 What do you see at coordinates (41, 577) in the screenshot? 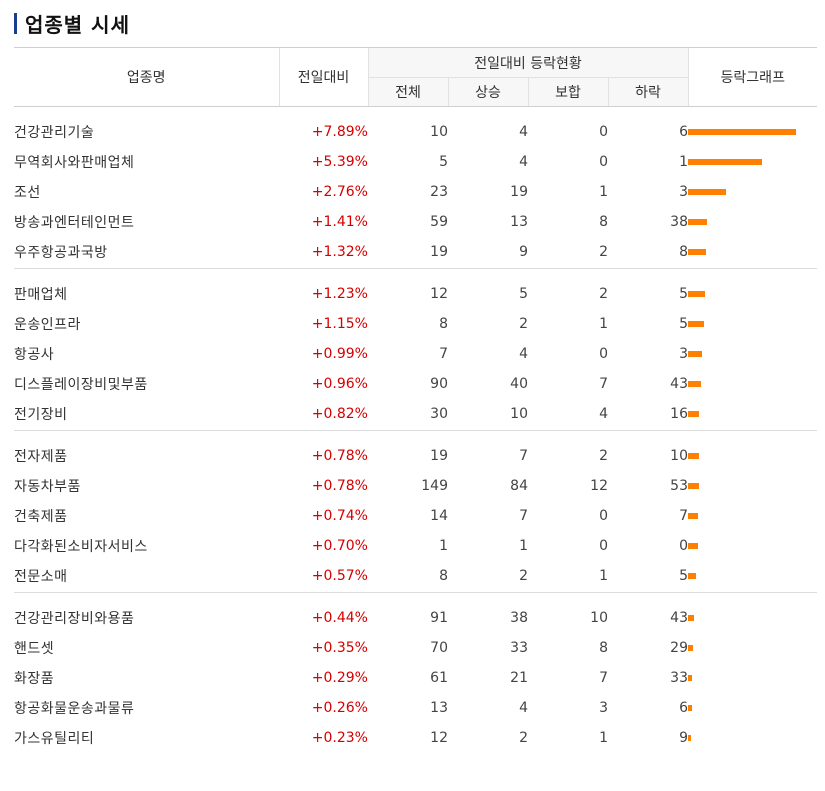
I see `sector-name-link: 전문소매` at bounding box center [41, 577].